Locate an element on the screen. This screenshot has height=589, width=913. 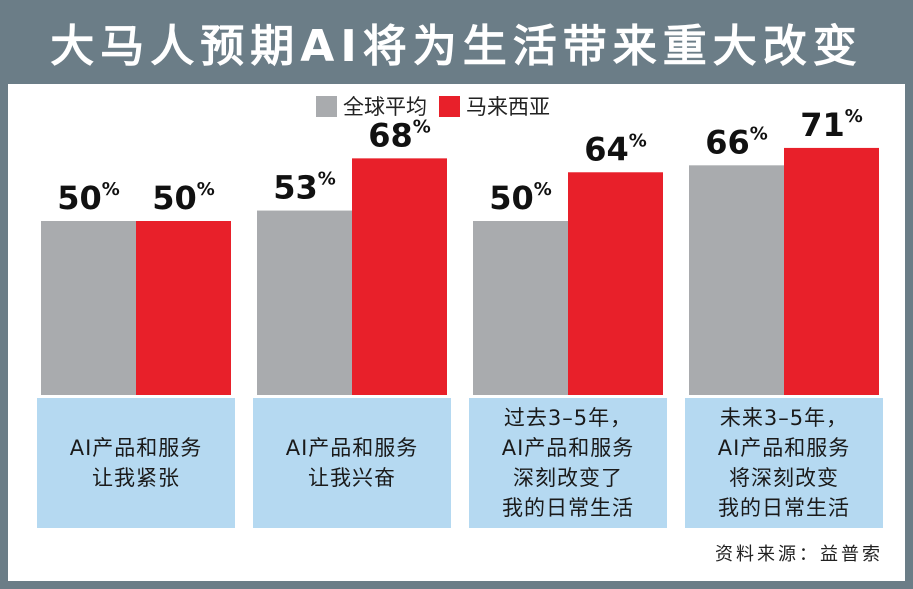
data-label-malaysia-1: 50% is located at coordinates (183, 198).